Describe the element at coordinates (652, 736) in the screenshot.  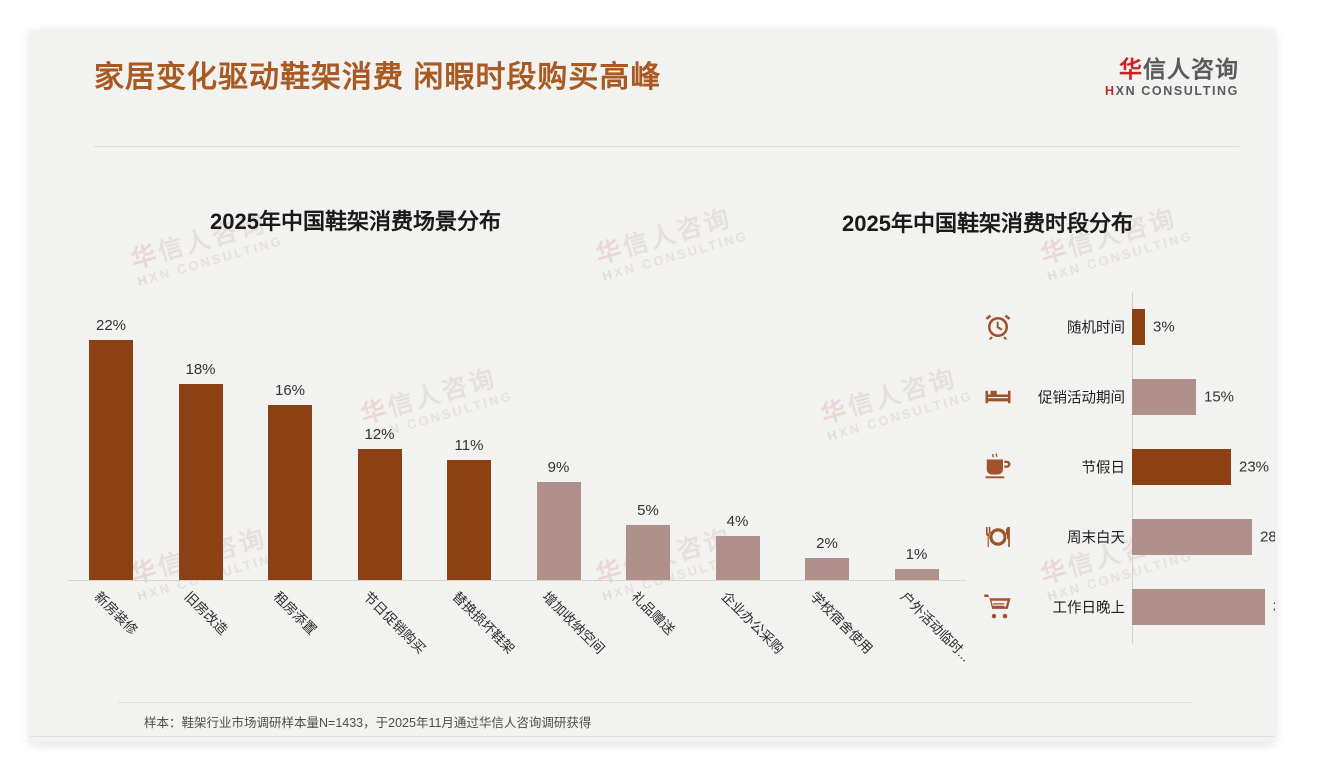
I see `footer-divider` at that location.